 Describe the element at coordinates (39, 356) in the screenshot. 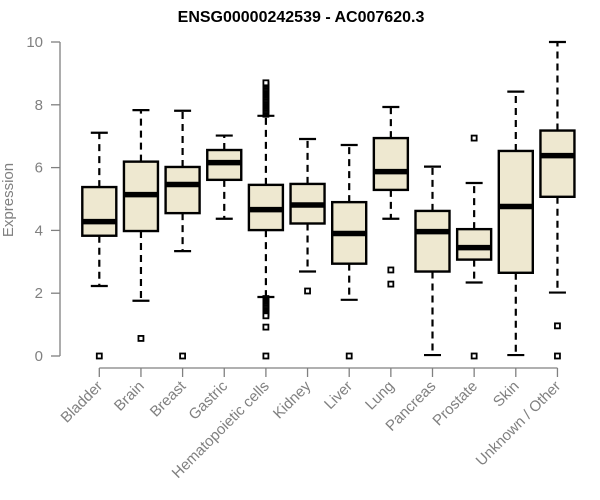

I see `y-tick-label: 0` at that location.